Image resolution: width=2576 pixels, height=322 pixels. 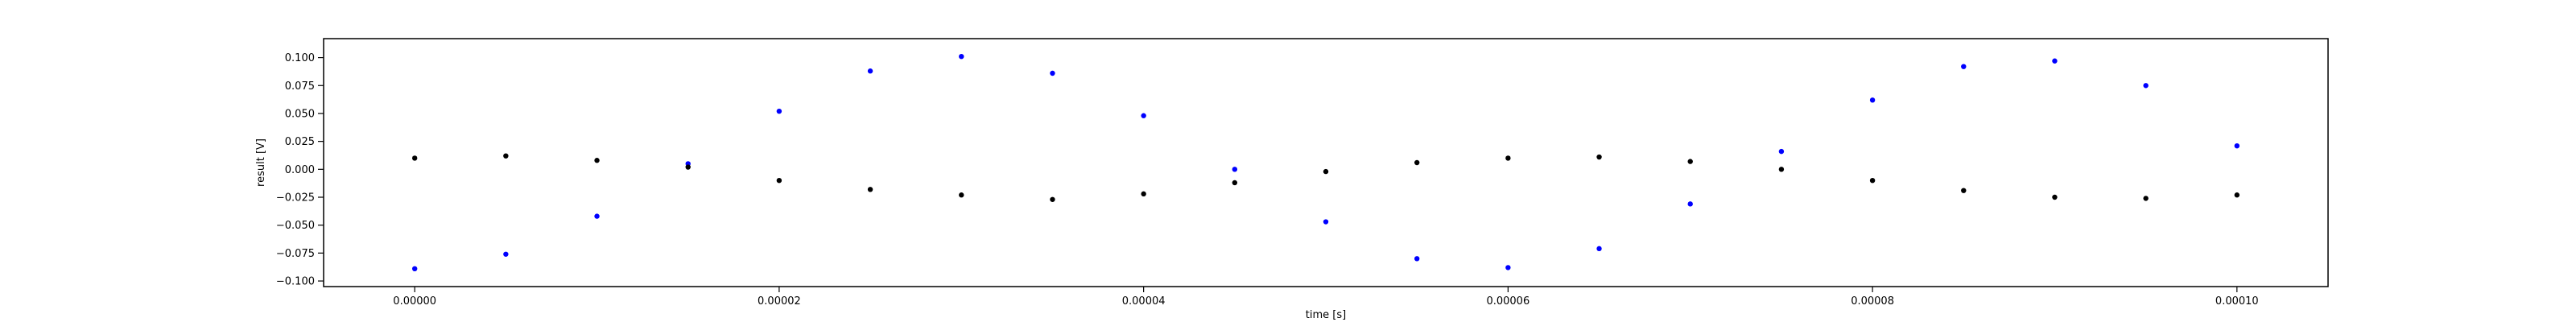 What do you see at coordinates (414, 301) in the screenshot?
I see `x-tick-label-0: 0.00000` at bounding box center [414, 301].